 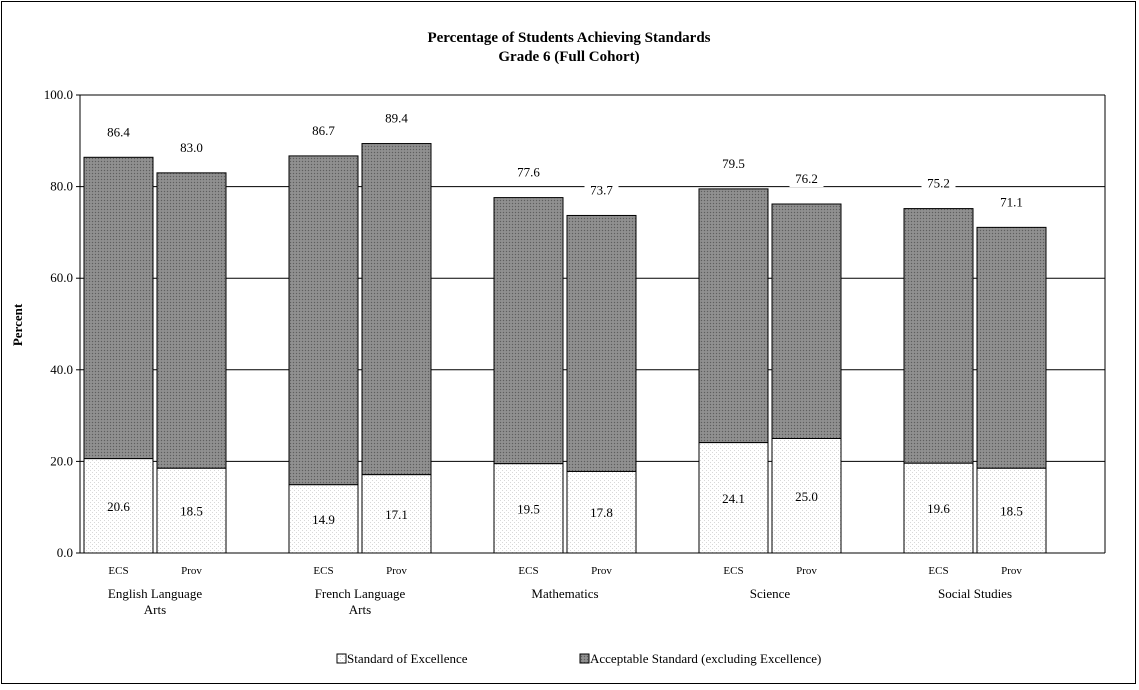 I want to click on data-label-total: 79.5, so click(x=733, y=163).